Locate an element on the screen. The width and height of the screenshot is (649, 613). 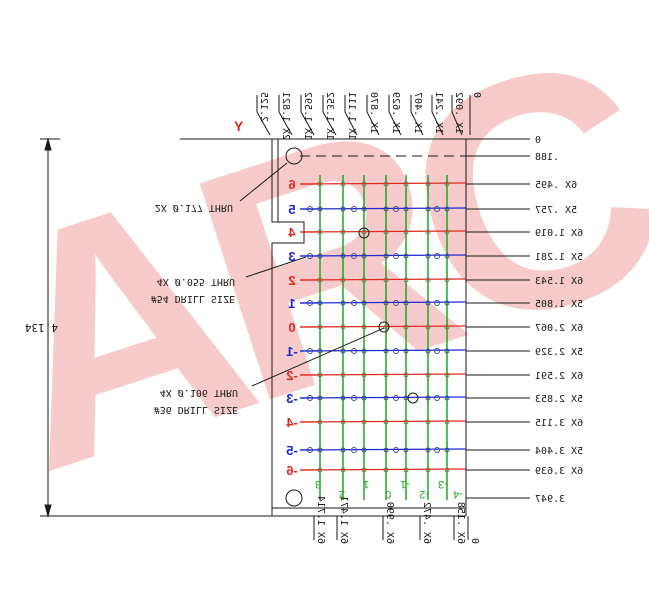
top-dim-label: 1X .870 is located at coordinates (373, 113).